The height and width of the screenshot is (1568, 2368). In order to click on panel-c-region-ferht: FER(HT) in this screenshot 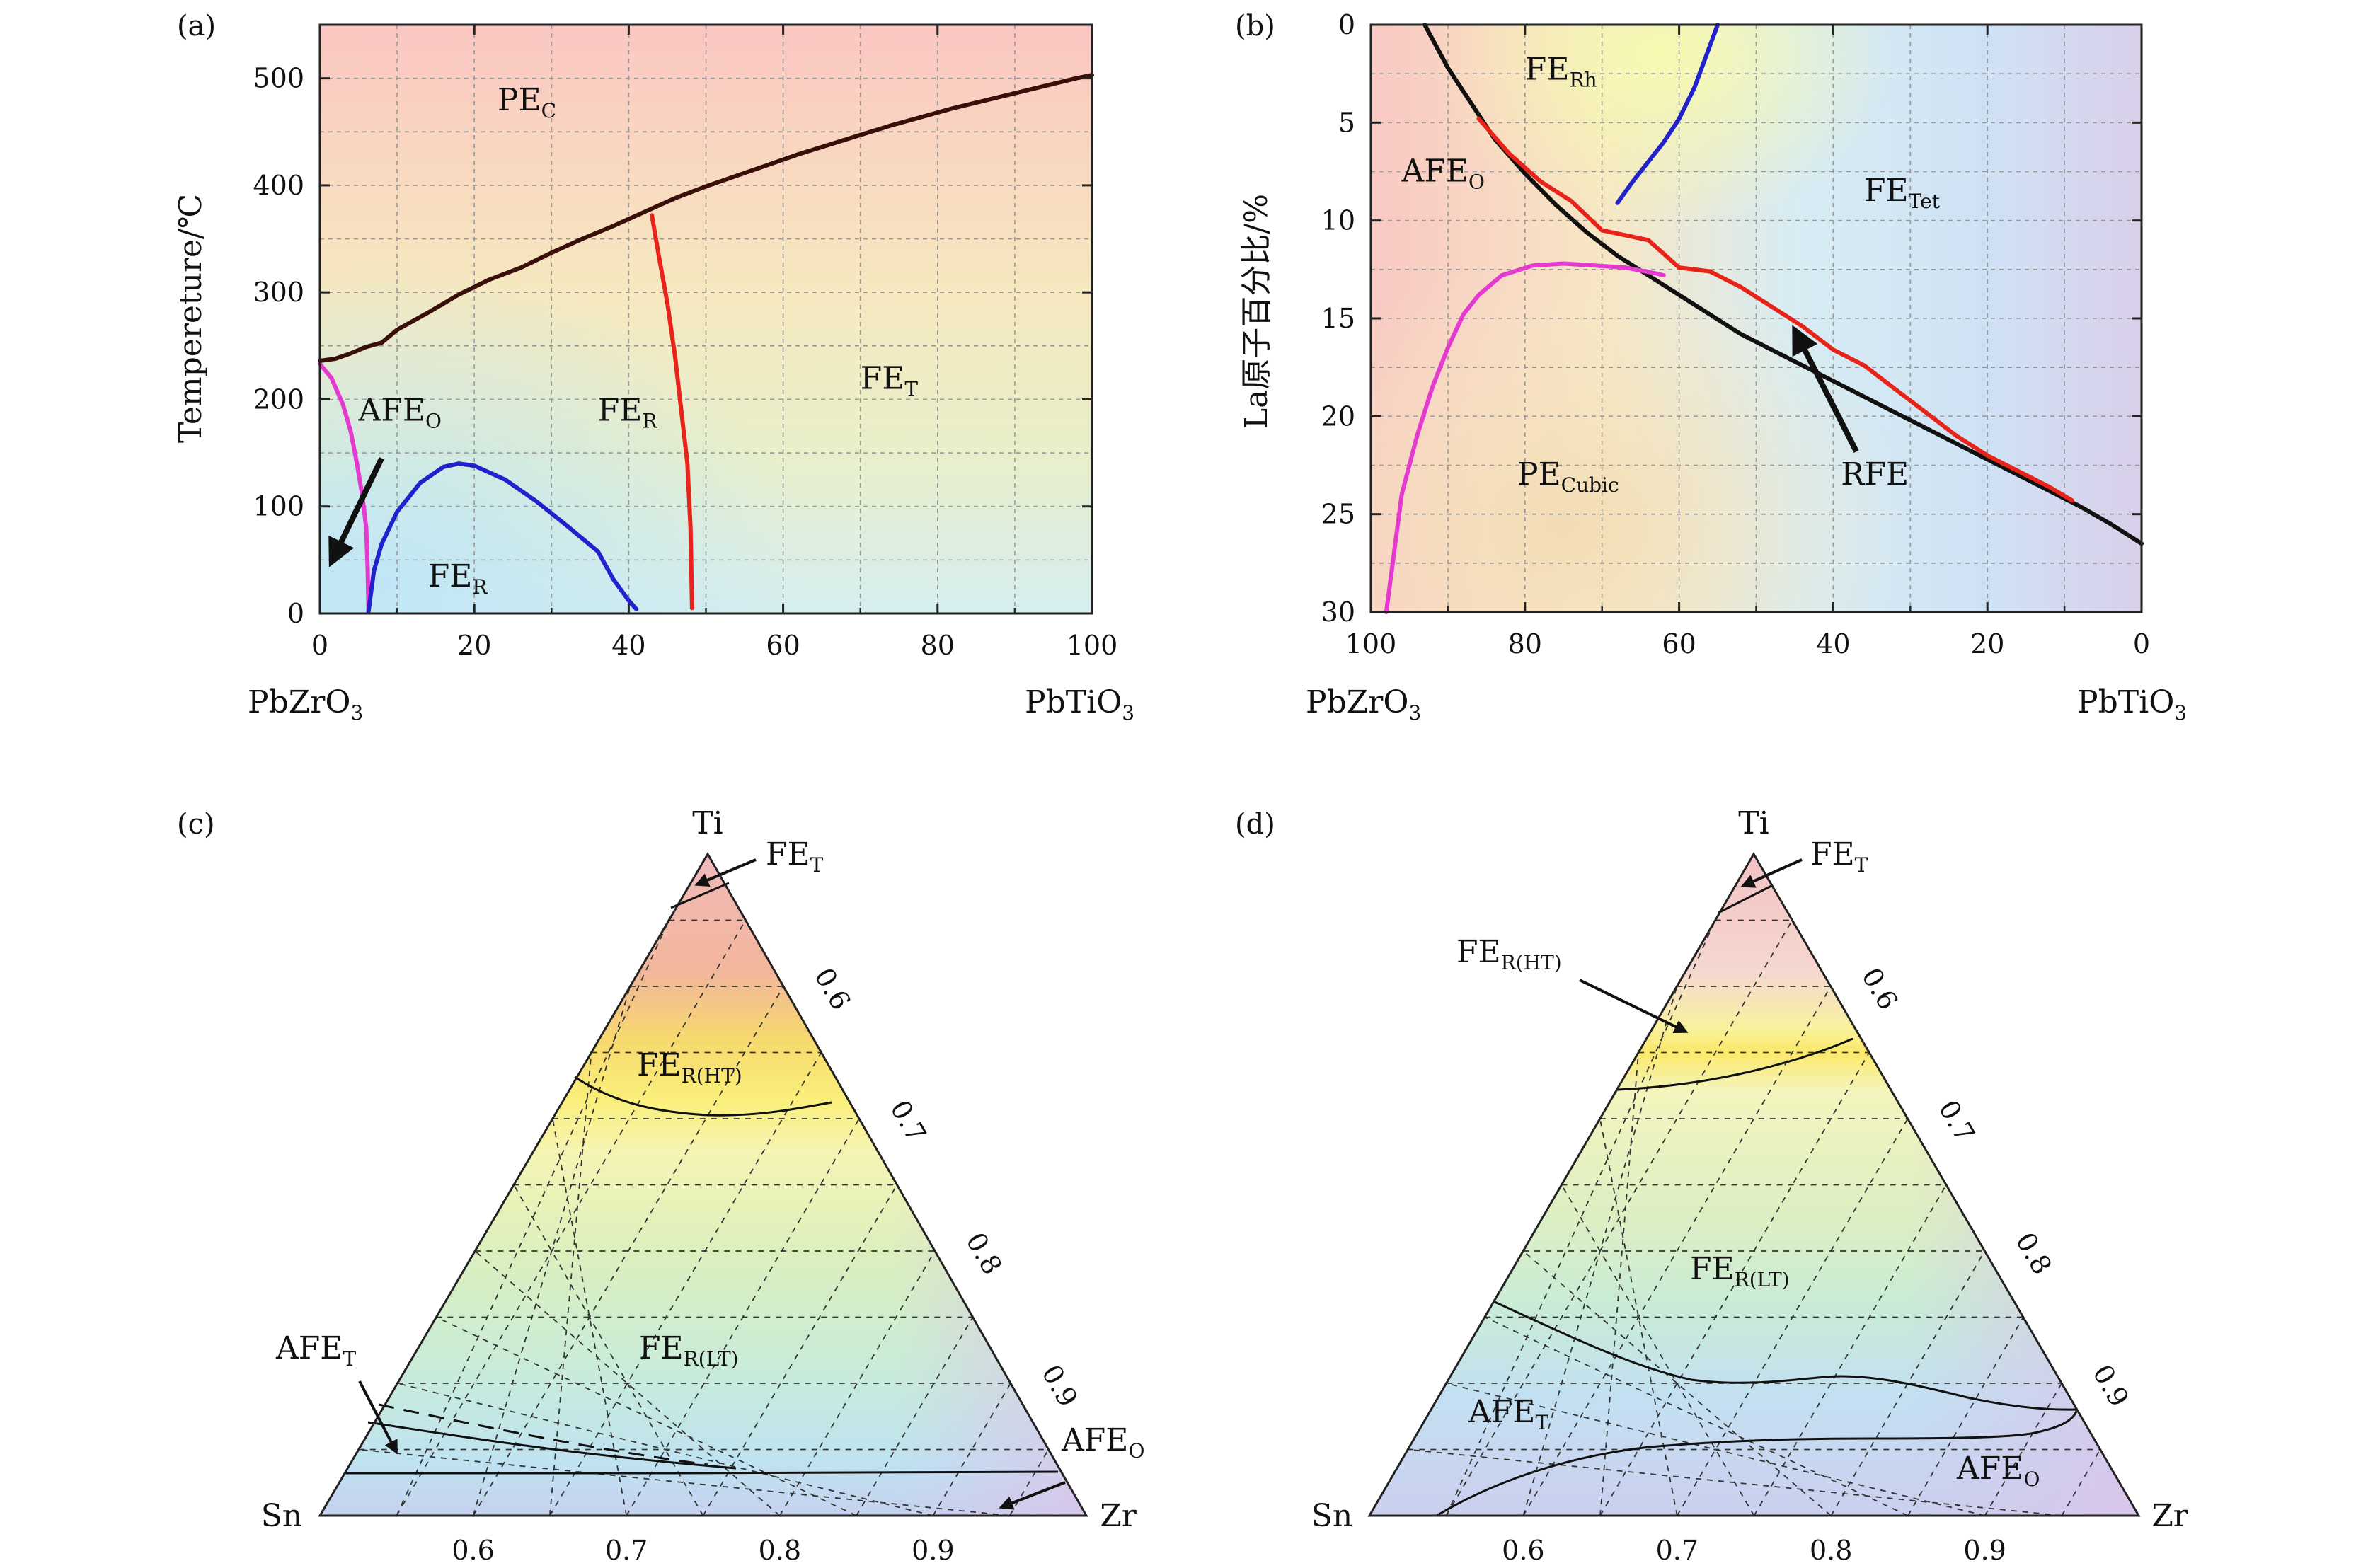, I will do `click(690, 1067)`.